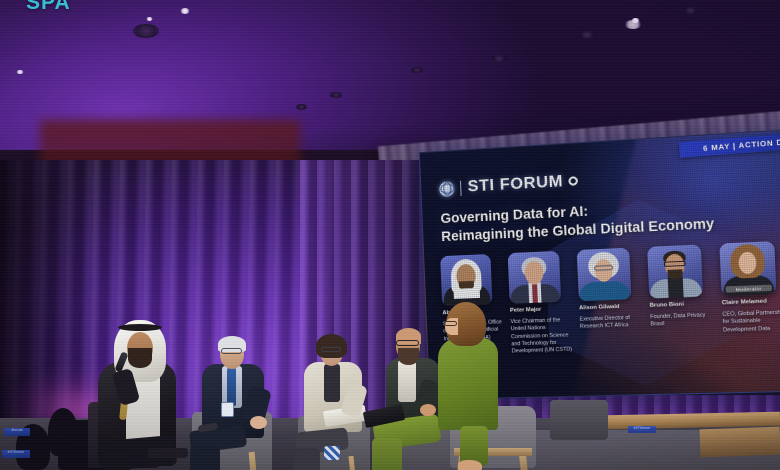 Image resolution: width=780 pixels, height=470 pixels. I want to click on stage-panelist-grey-hair, so click(246, 403).